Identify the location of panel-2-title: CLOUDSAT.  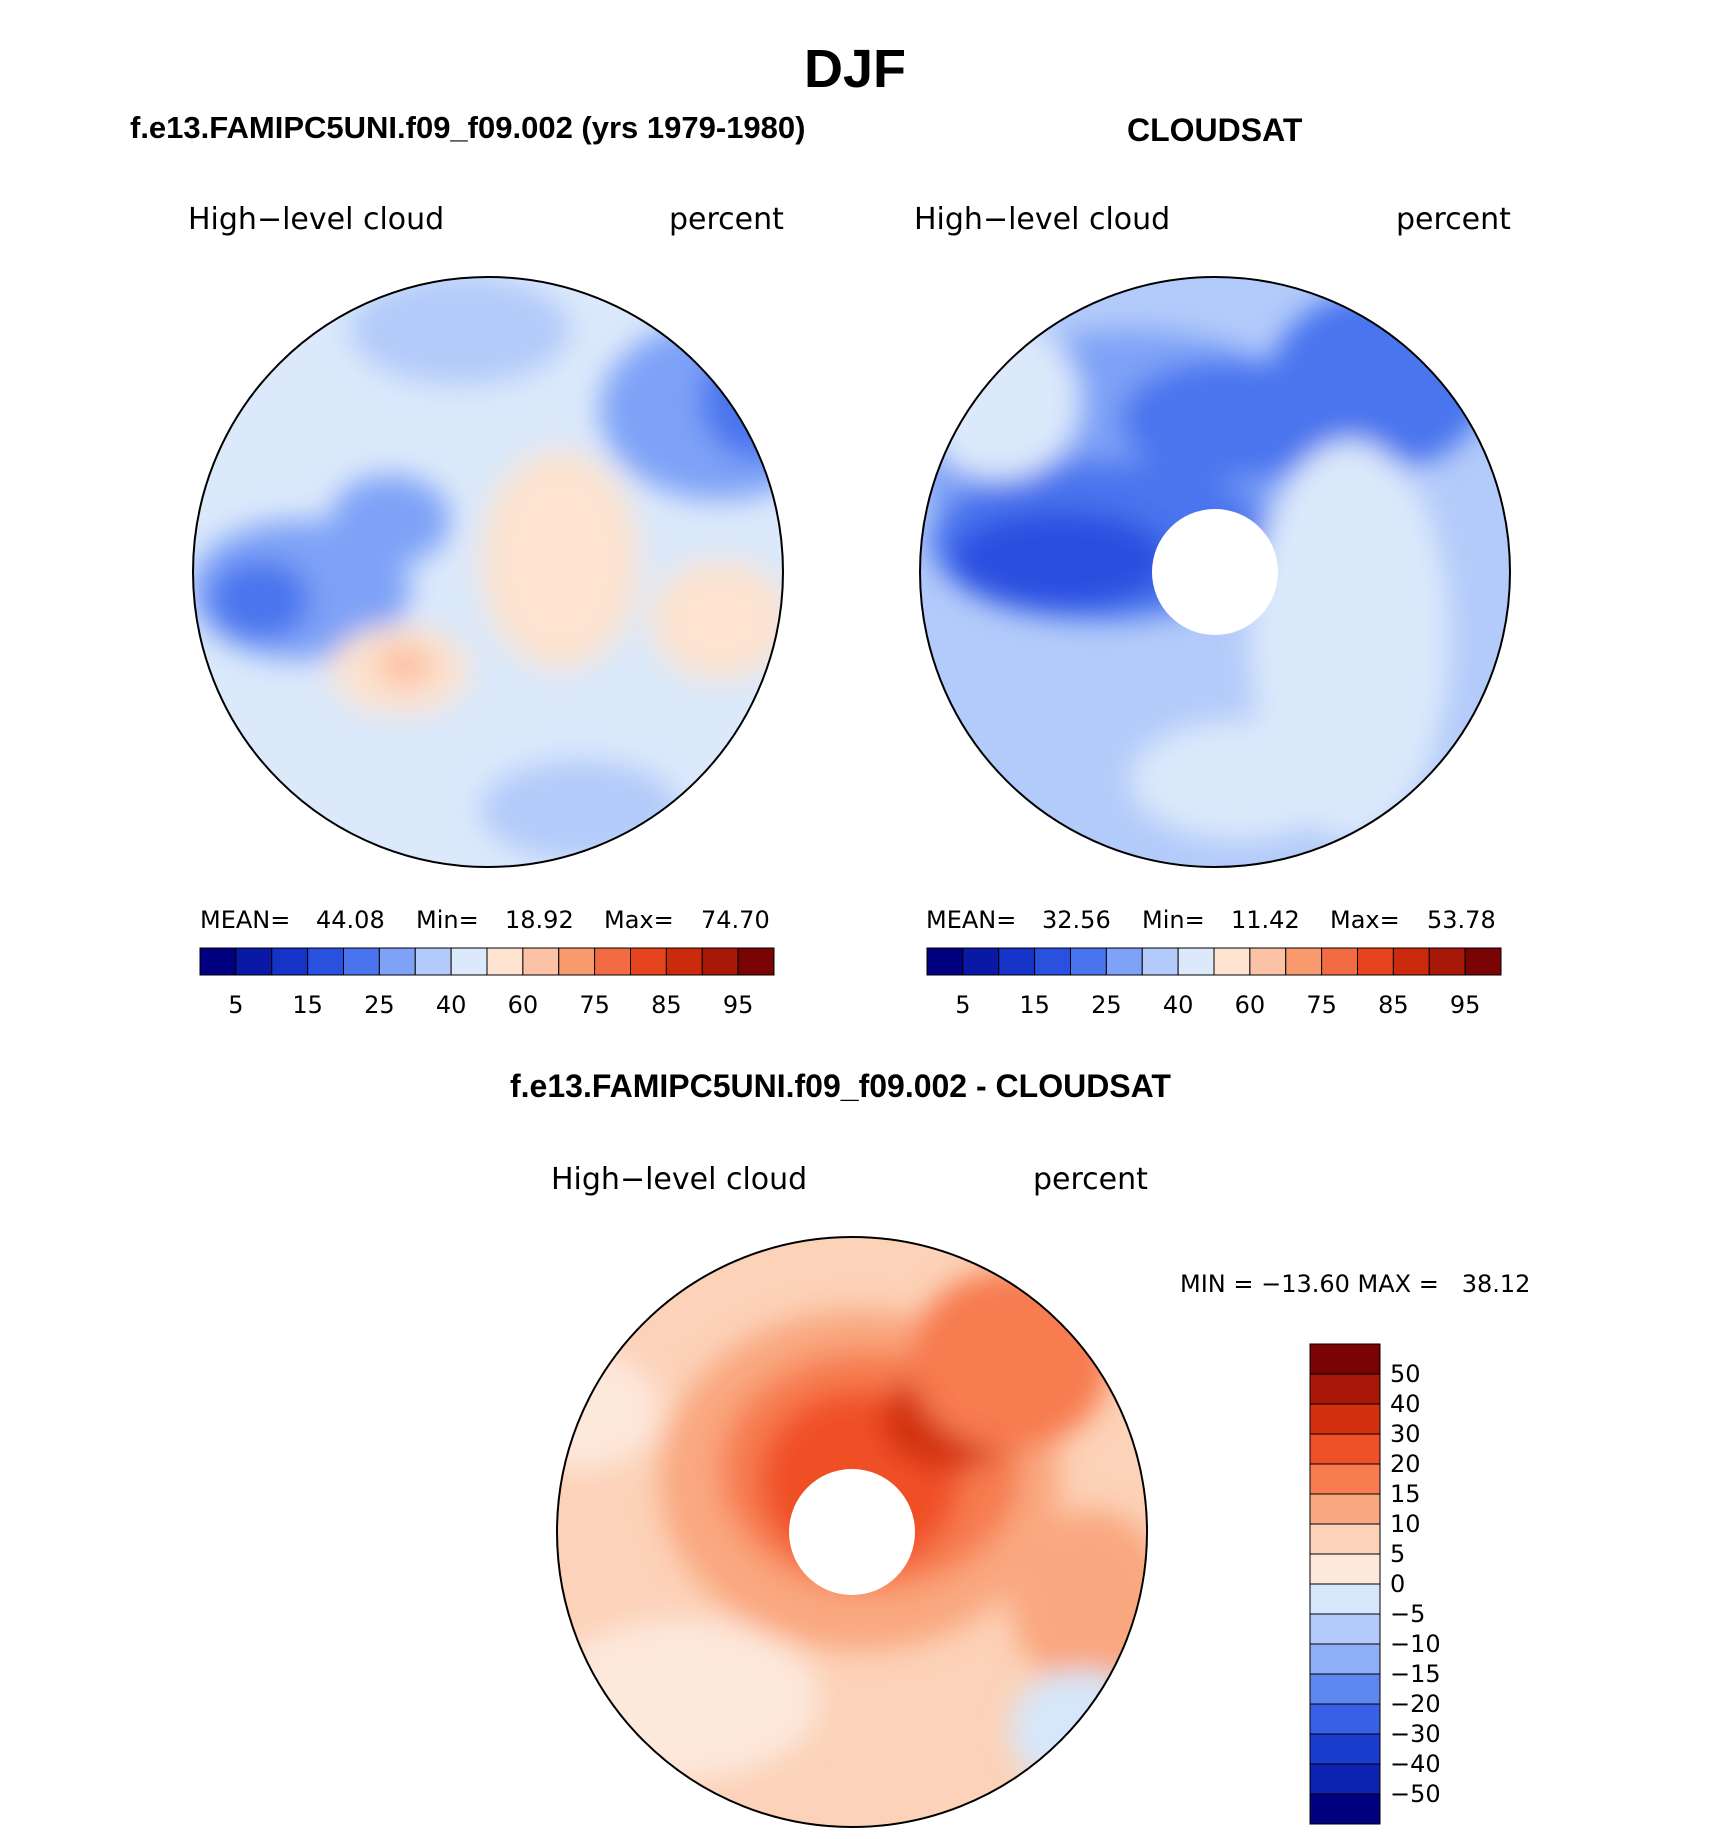
(1215, 130).